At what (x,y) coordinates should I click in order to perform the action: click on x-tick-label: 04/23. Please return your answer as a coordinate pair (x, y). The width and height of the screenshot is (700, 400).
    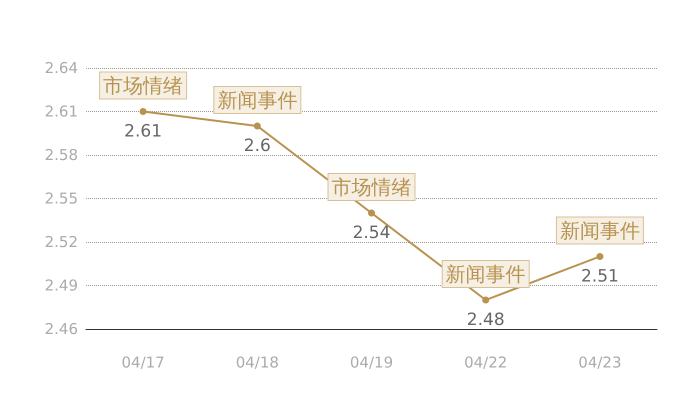
    Looking at the image, I should click on (600, 363).